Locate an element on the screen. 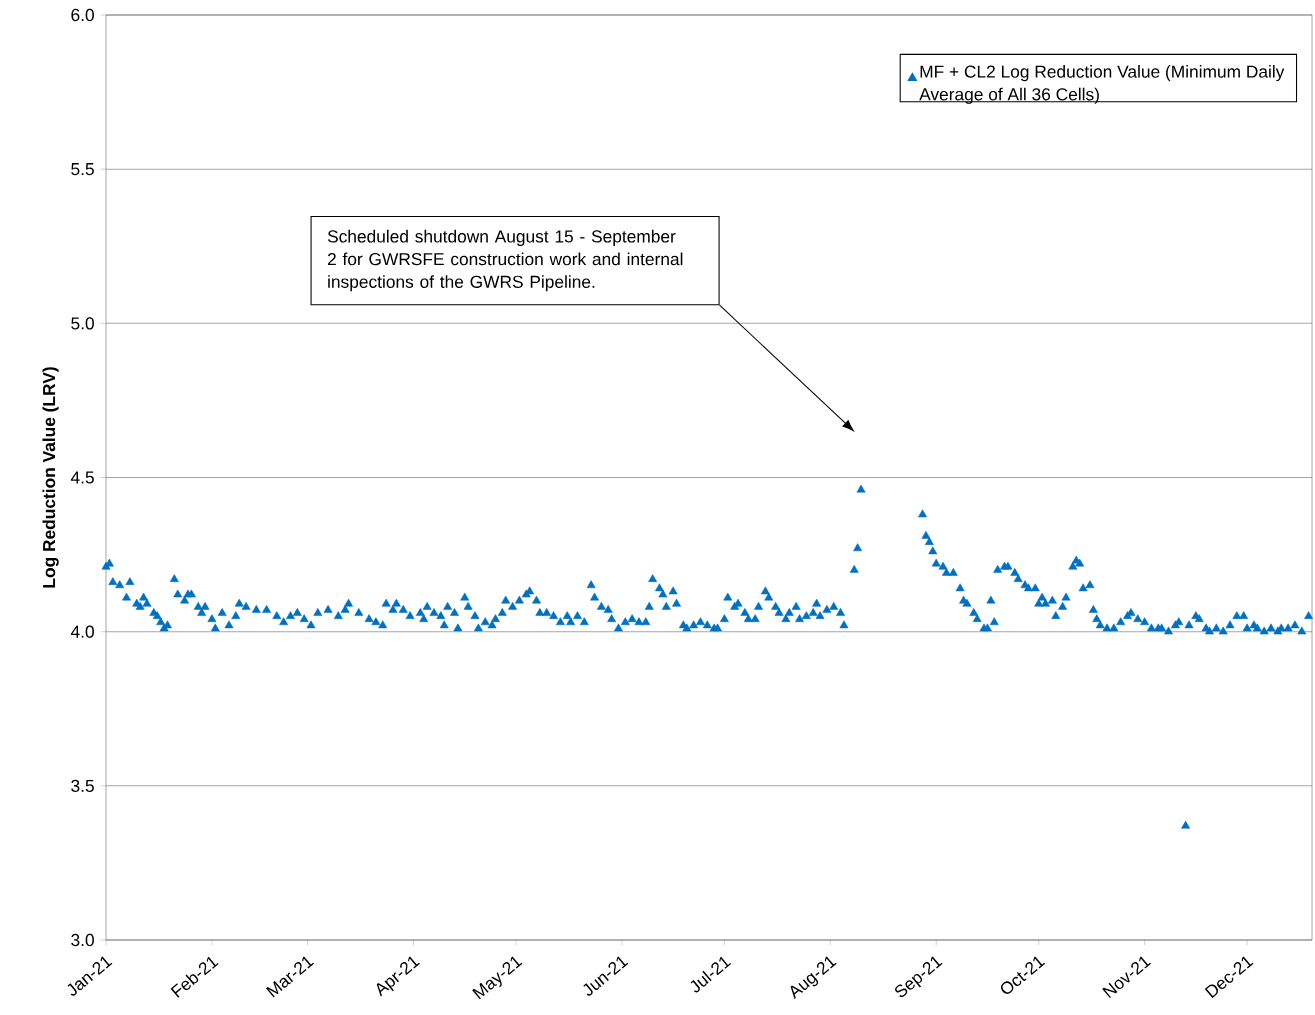 The image size is (1315, 1015). y-tick-label: 3.5 is located at coordinates (82, 785).